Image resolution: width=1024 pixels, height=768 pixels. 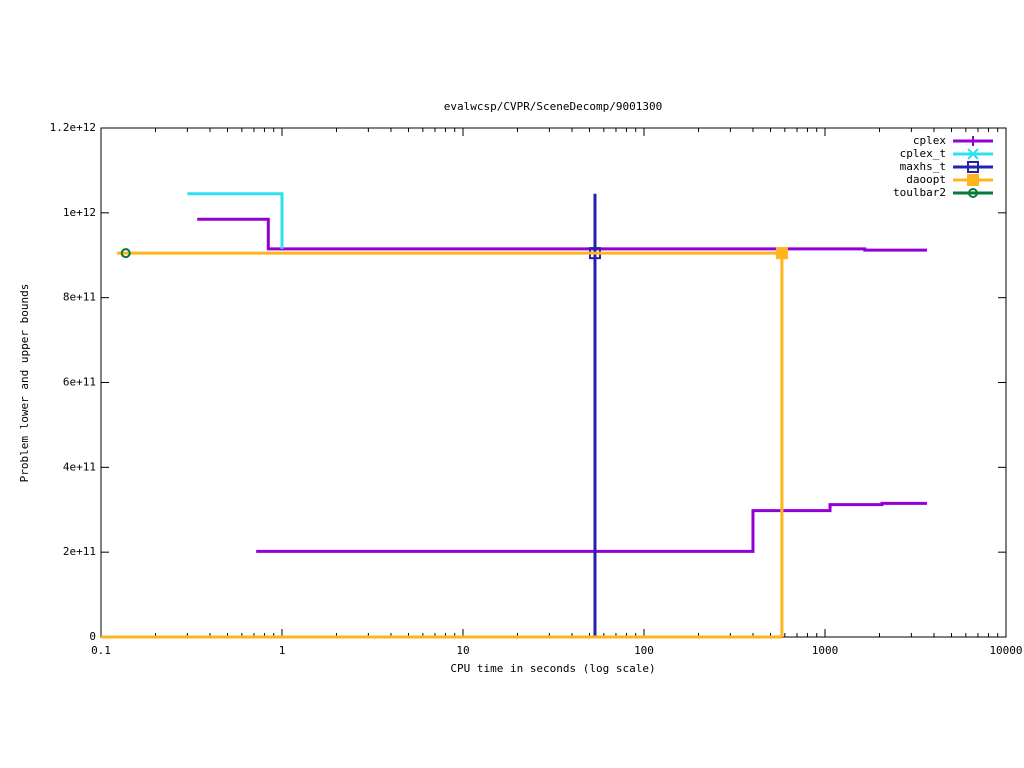 I want to click on x-tick-label: 100, so click(x=644, y=650).